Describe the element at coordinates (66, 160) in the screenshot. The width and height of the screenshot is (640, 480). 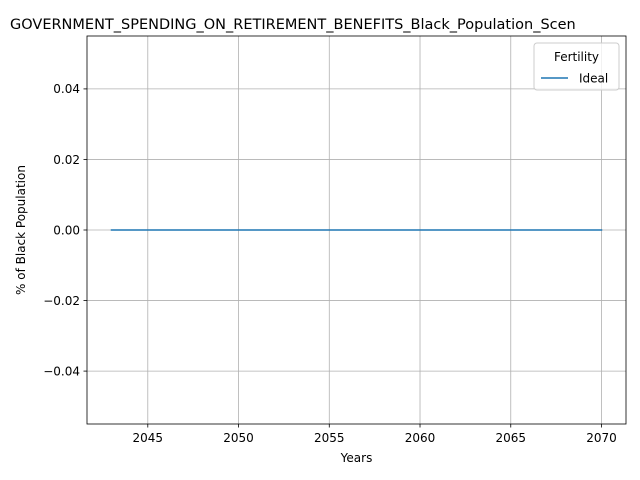
I see `y-tick-label: 0.02` at that location.